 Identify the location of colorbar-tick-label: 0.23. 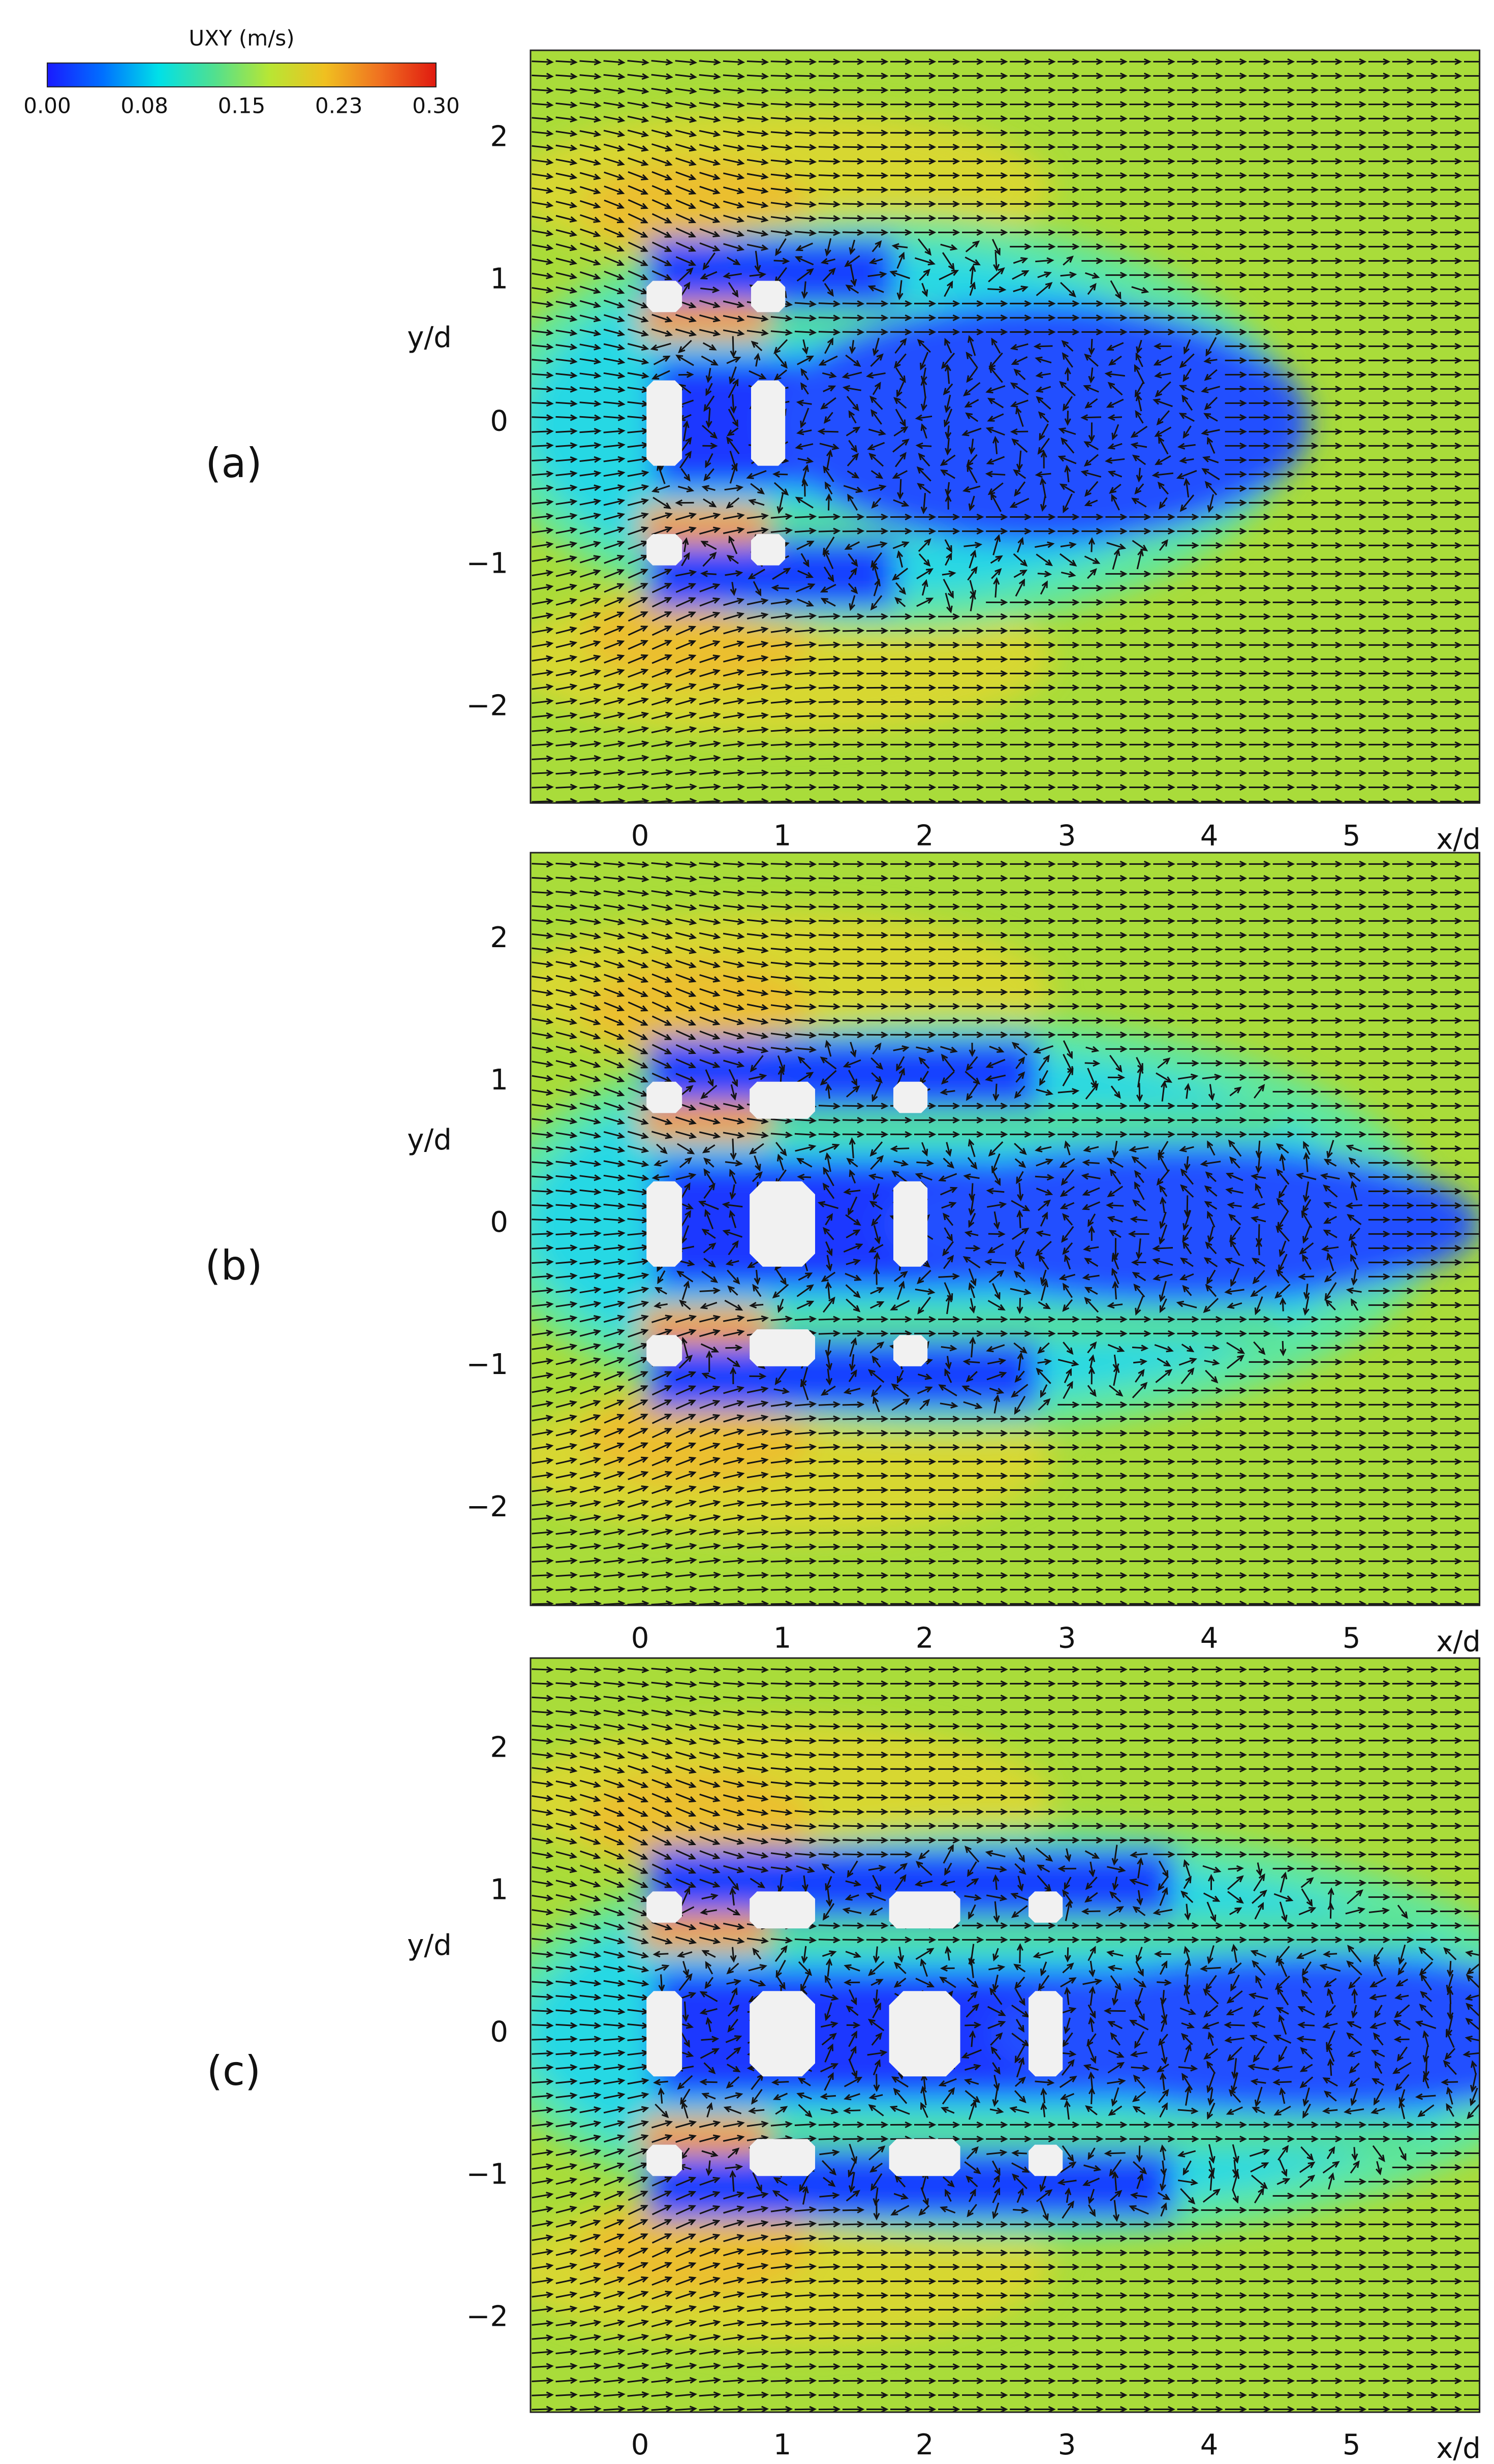
(339, 105).